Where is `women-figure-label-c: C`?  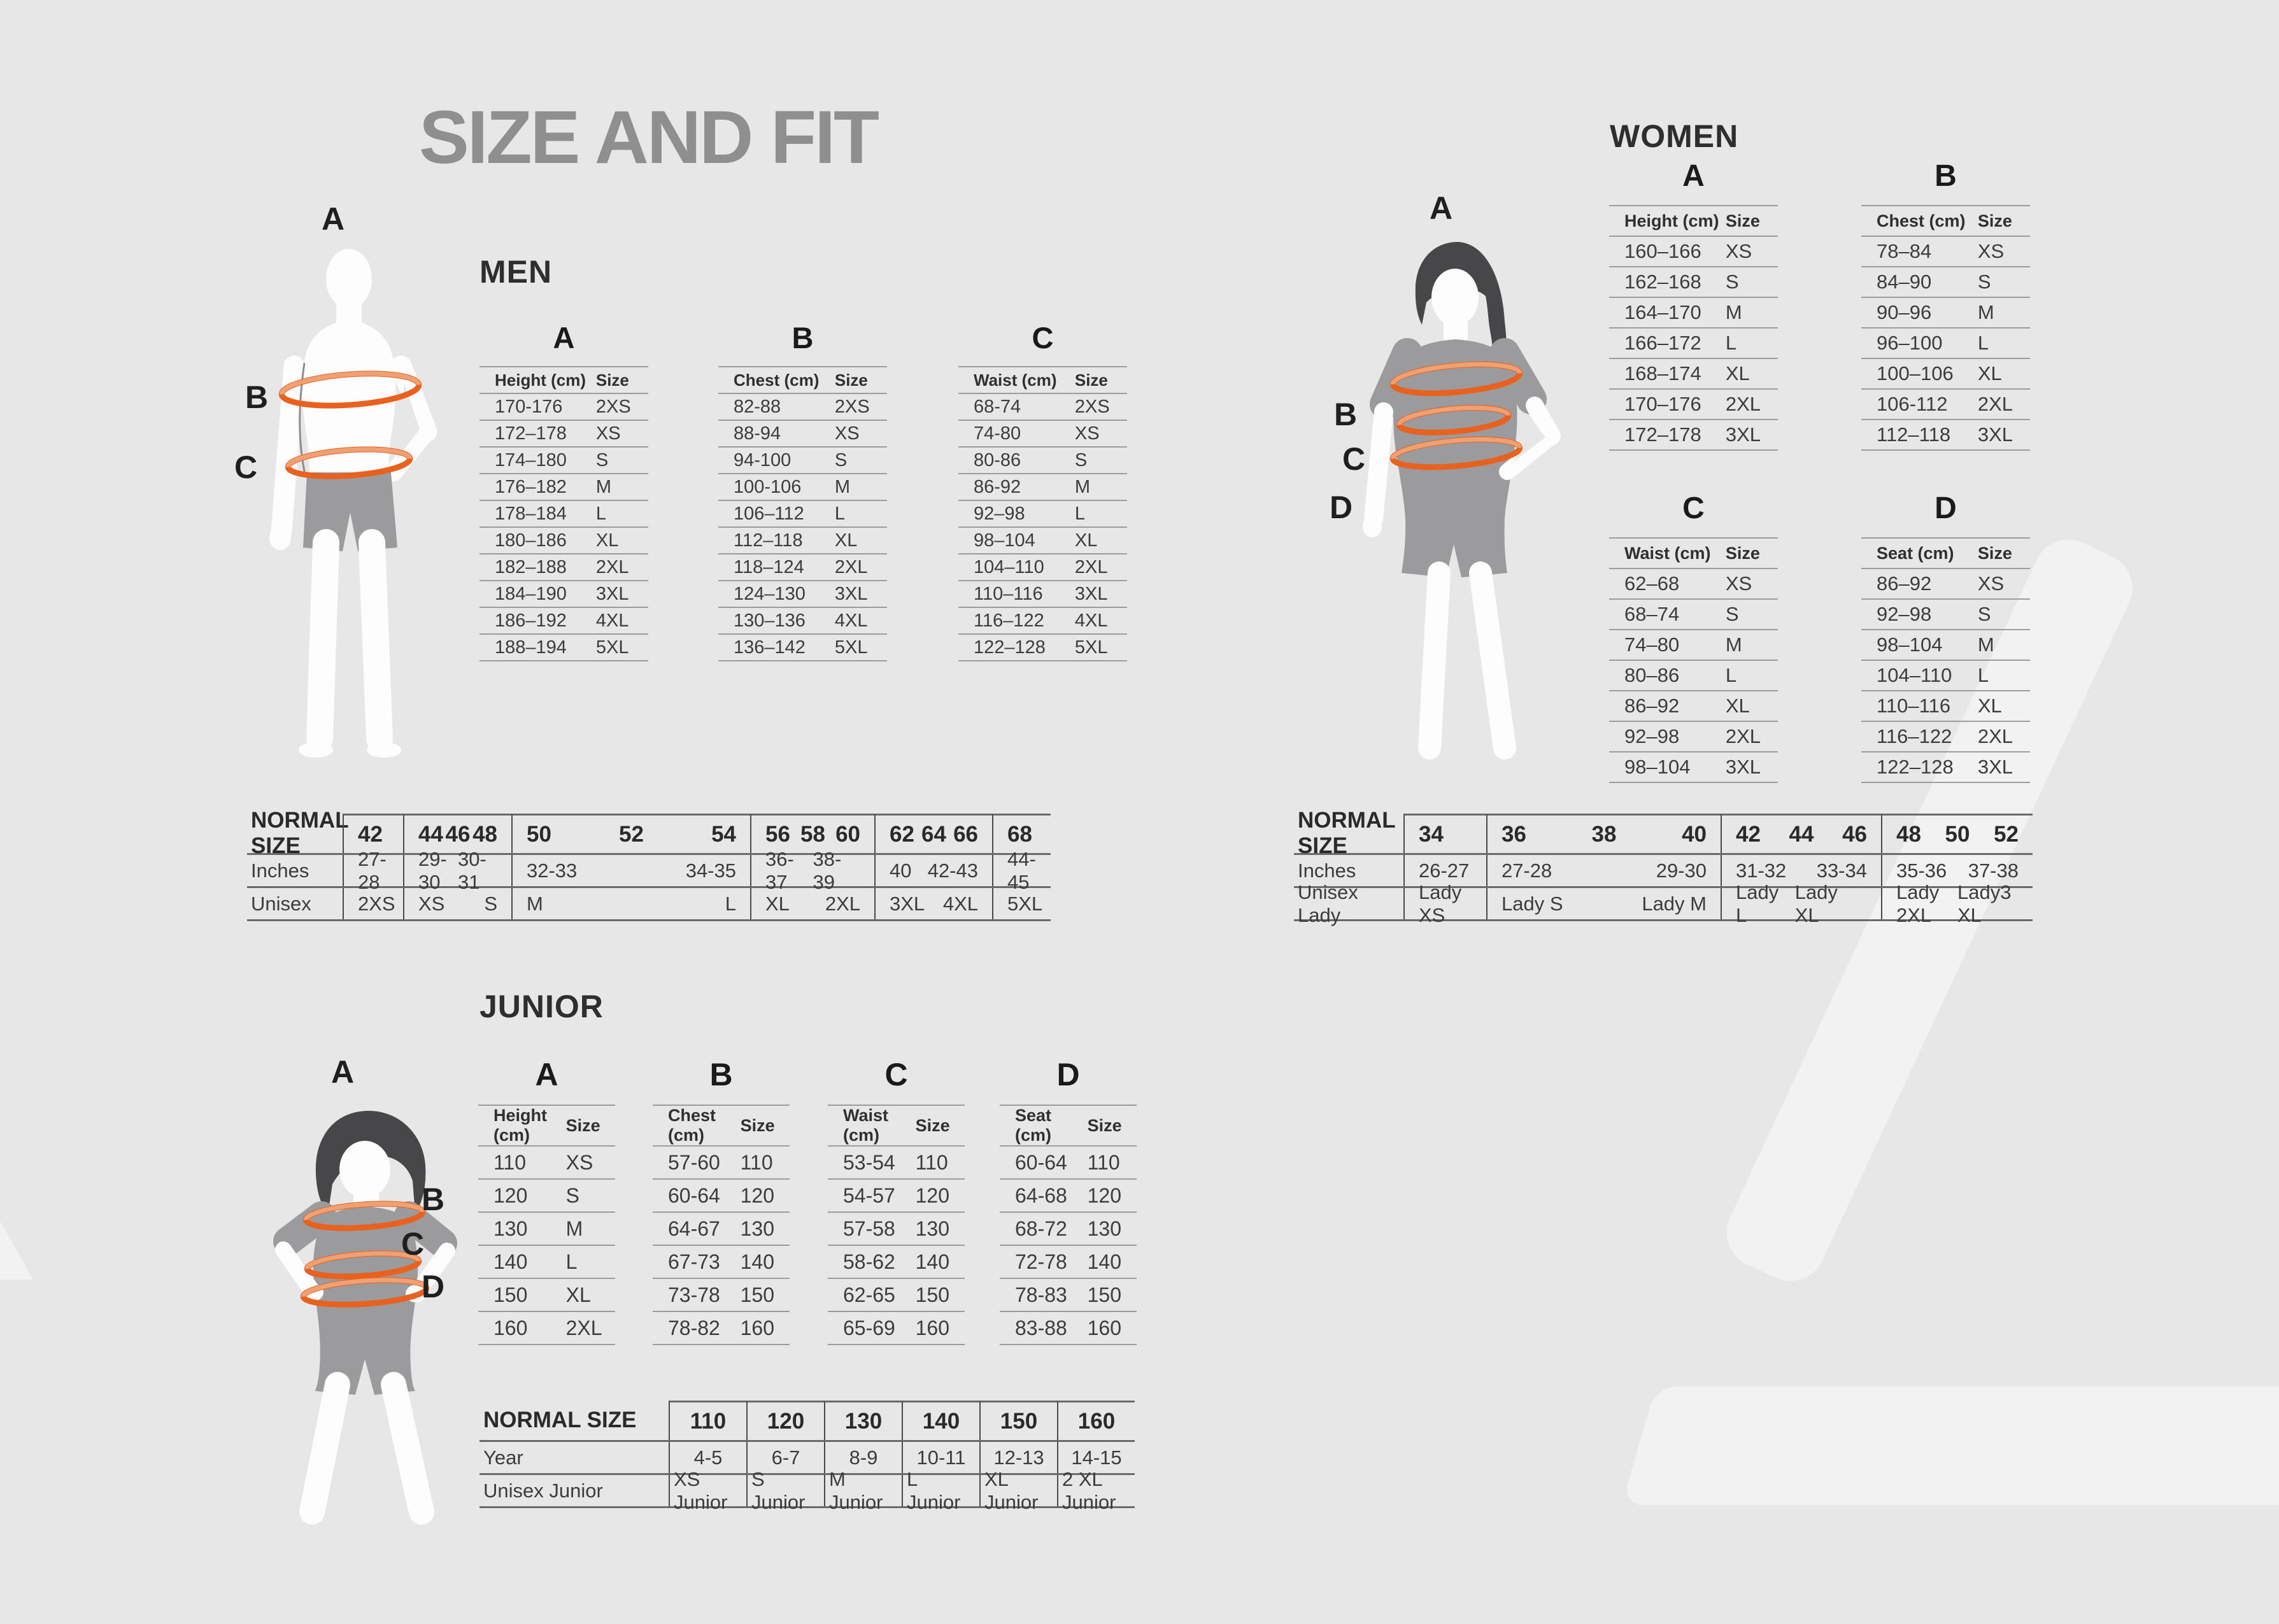
women-figure-label-c: C is located at coordinates (1354, 459).